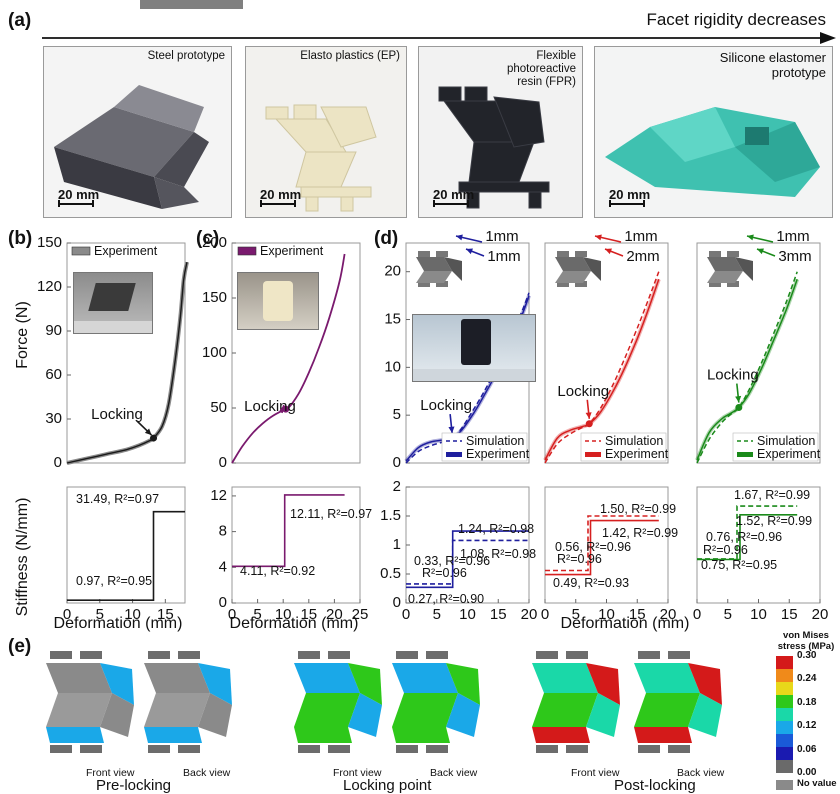 Image resolution: width=840 pixels, height=794 pixels. What do you see at coordinates (277, 571) in the screenshot?
I see `c-stiff-label-low: 4.11, R²=0.92` at bounding box center [277, 571].